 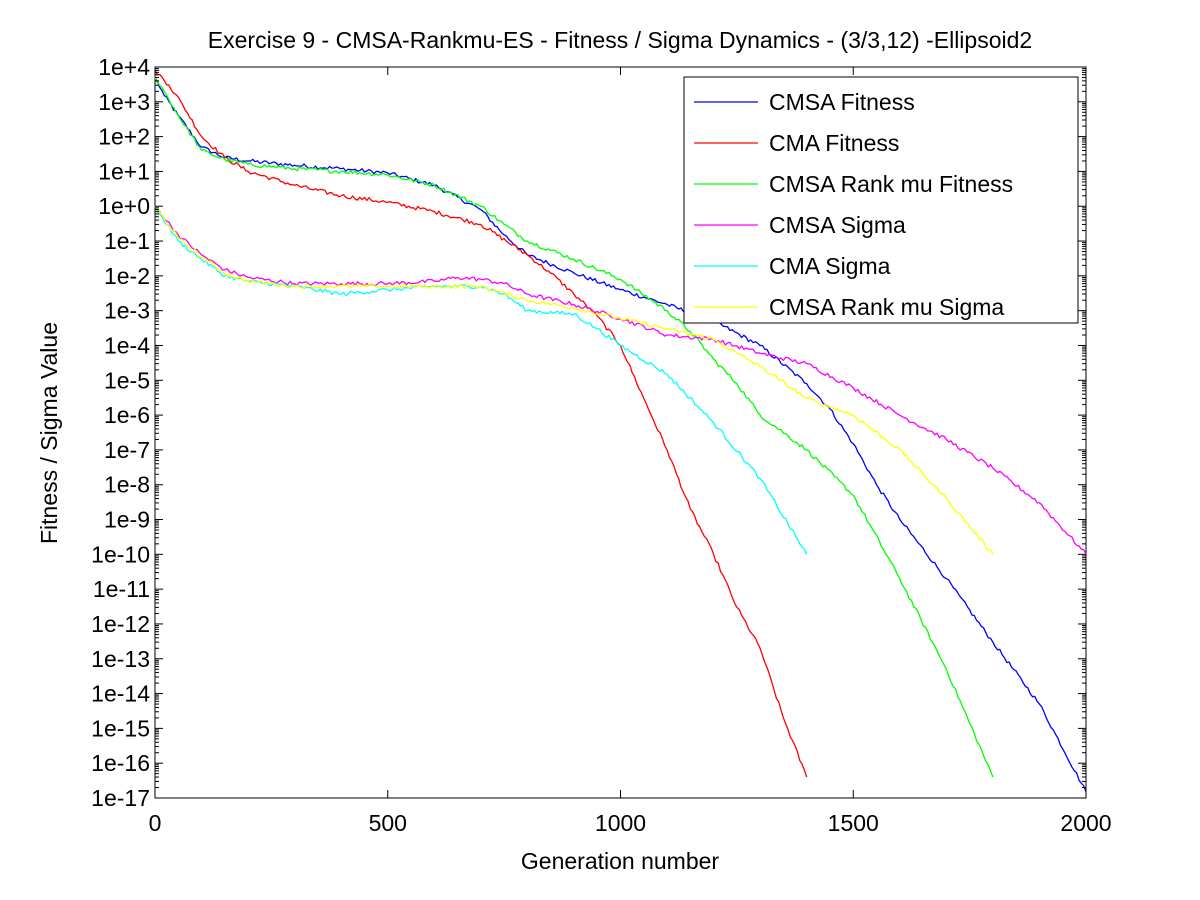 What do you see at coordinates (886, 307) in the screenshot?
I see `legend-label: CMSA Rank mu Sigma` at bounding box center [886, 307].